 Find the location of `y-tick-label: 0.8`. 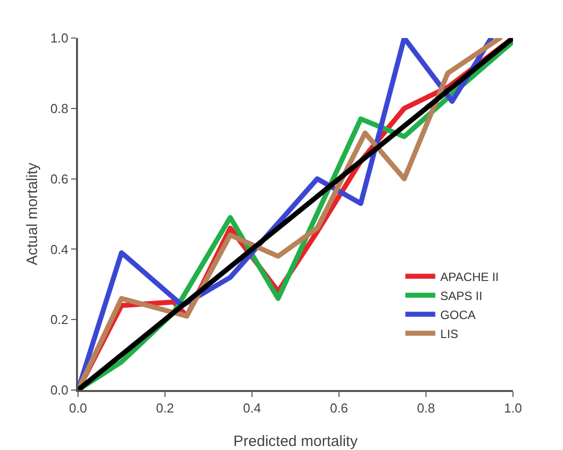

y-tick-label: 0.8 is located at coordinates (59, 108).